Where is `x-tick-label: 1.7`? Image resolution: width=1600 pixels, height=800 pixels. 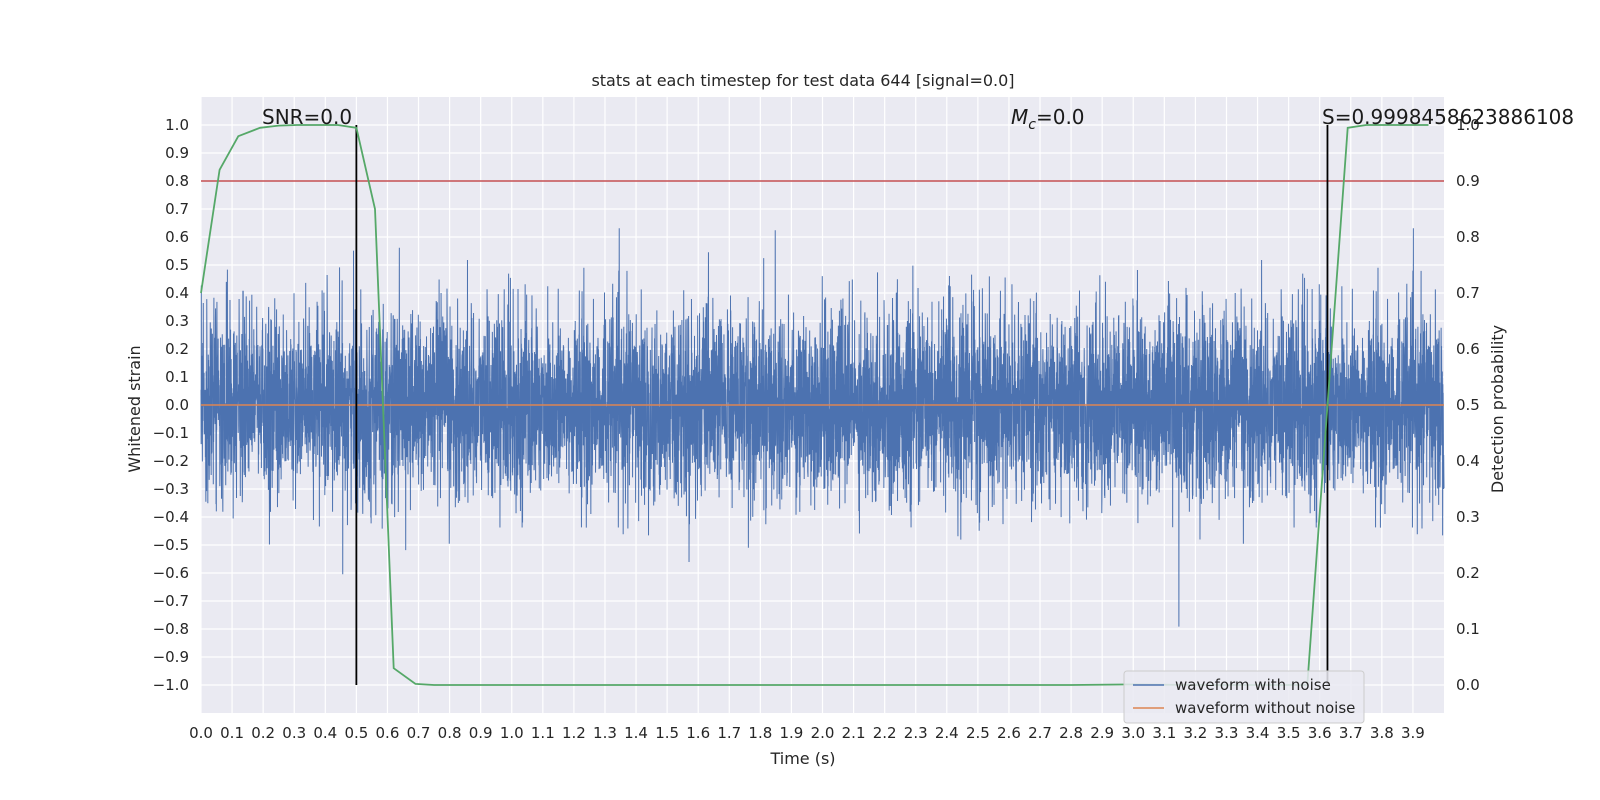 x-tick-label: 1.7 is located at coordinates (729, 733).